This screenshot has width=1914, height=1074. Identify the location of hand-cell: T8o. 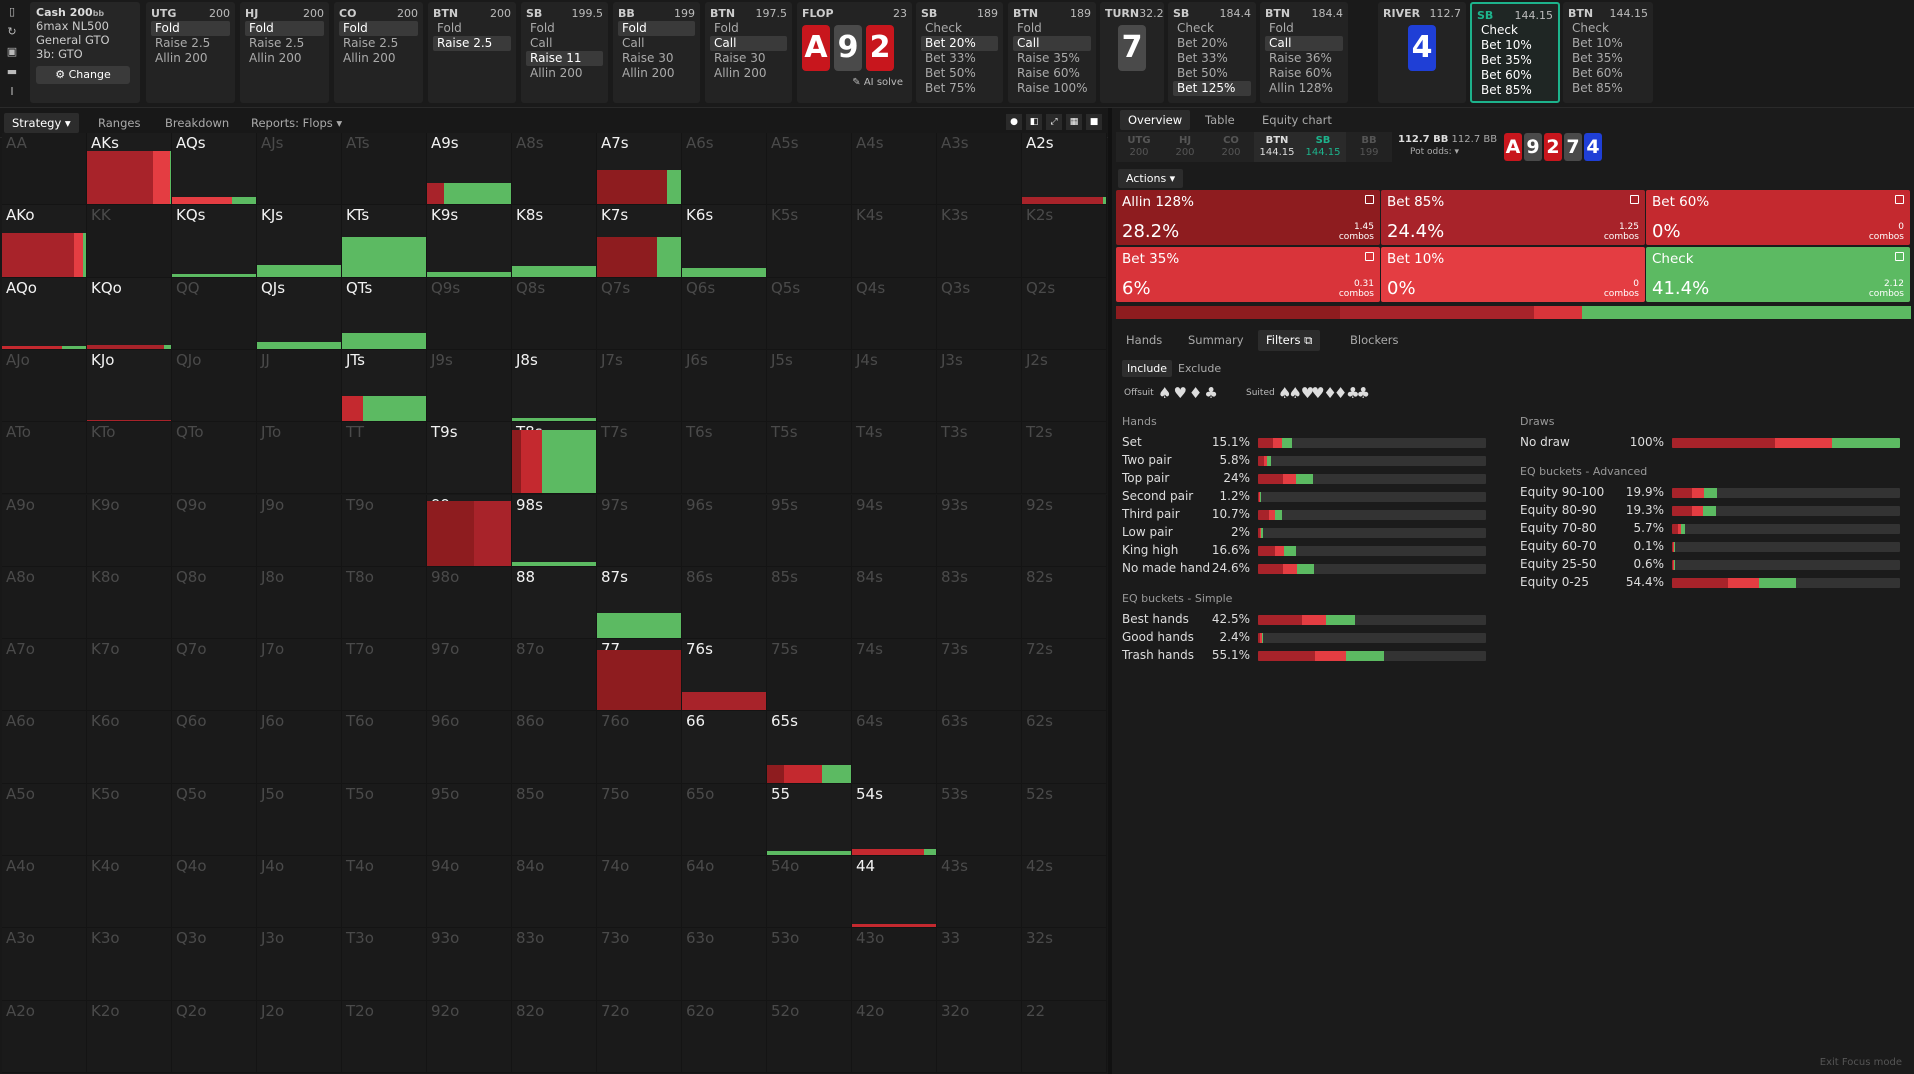
(384, 603).